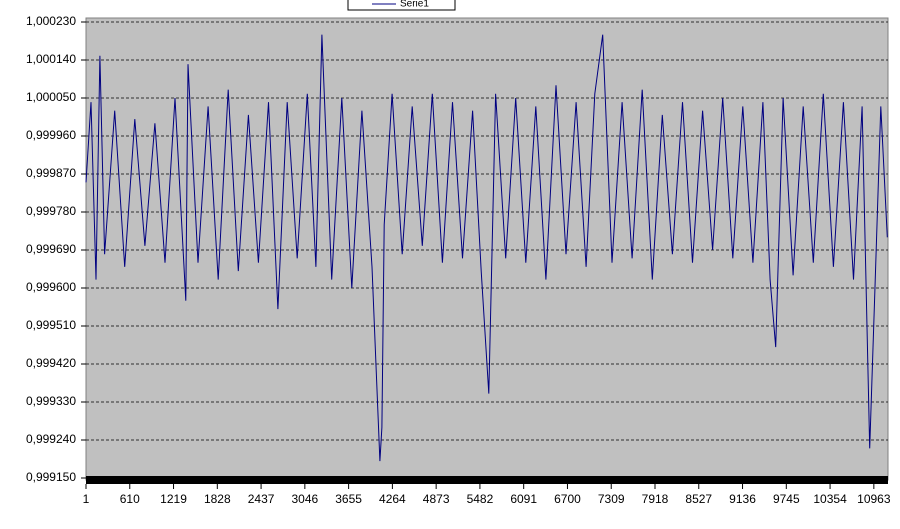  Describe the element at coordinates (742, 499) in the screenshot. I see `x-tick-label: 9136` at that location.